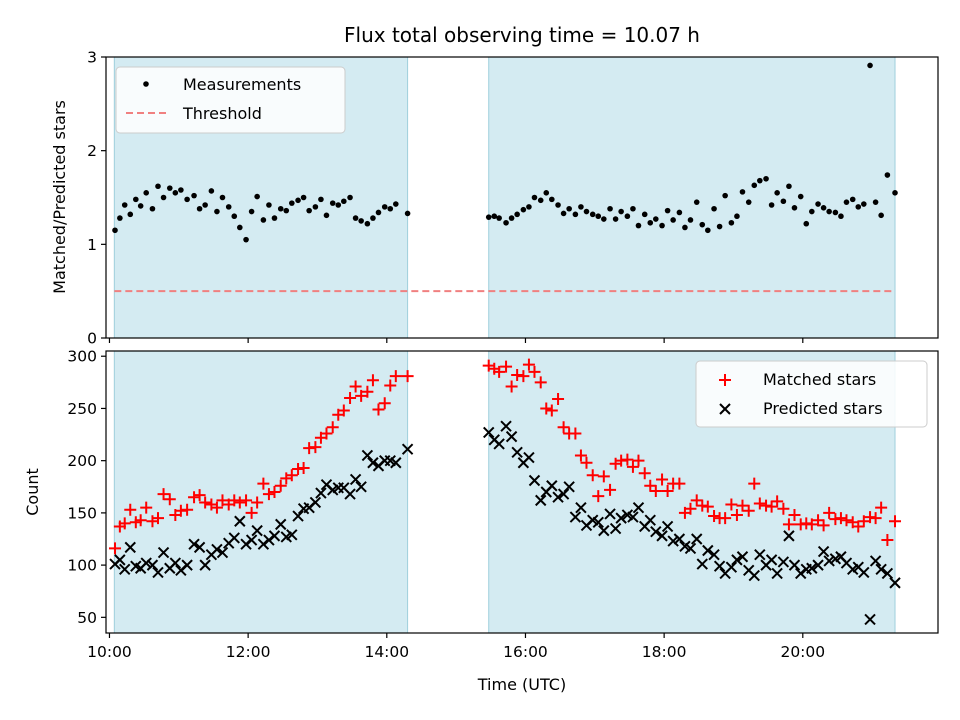  I want to click on bottom-y-tick-label: 300, so click(82, 357).